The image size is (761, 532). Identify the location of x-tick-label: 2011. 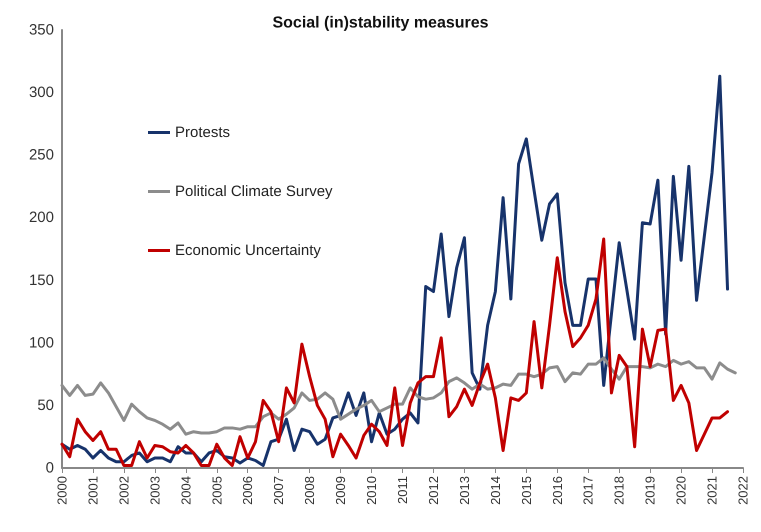
(402, 490).